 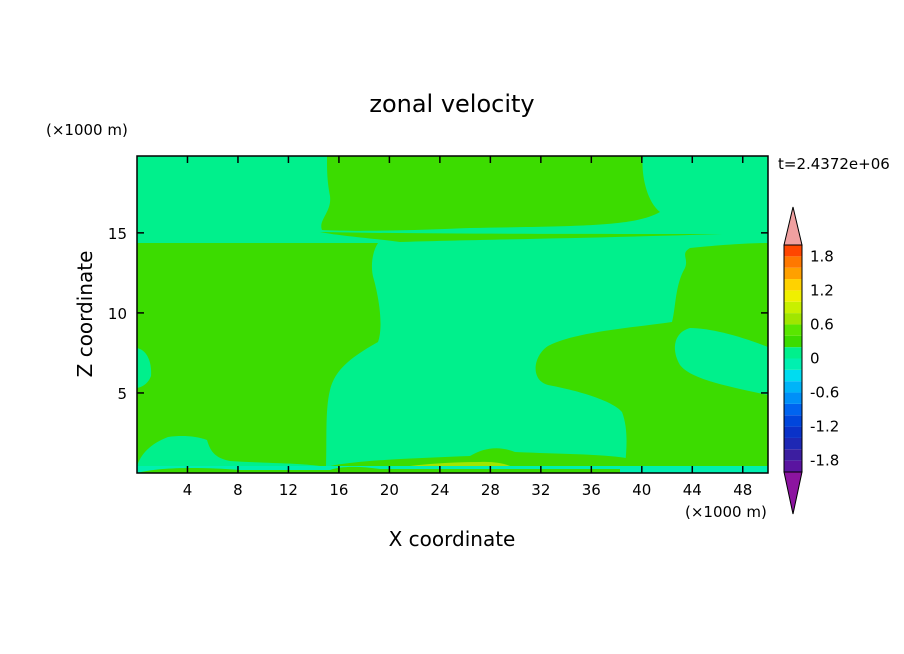 I want to click on contour-region-bottom-left, so click(x=228, y=451).